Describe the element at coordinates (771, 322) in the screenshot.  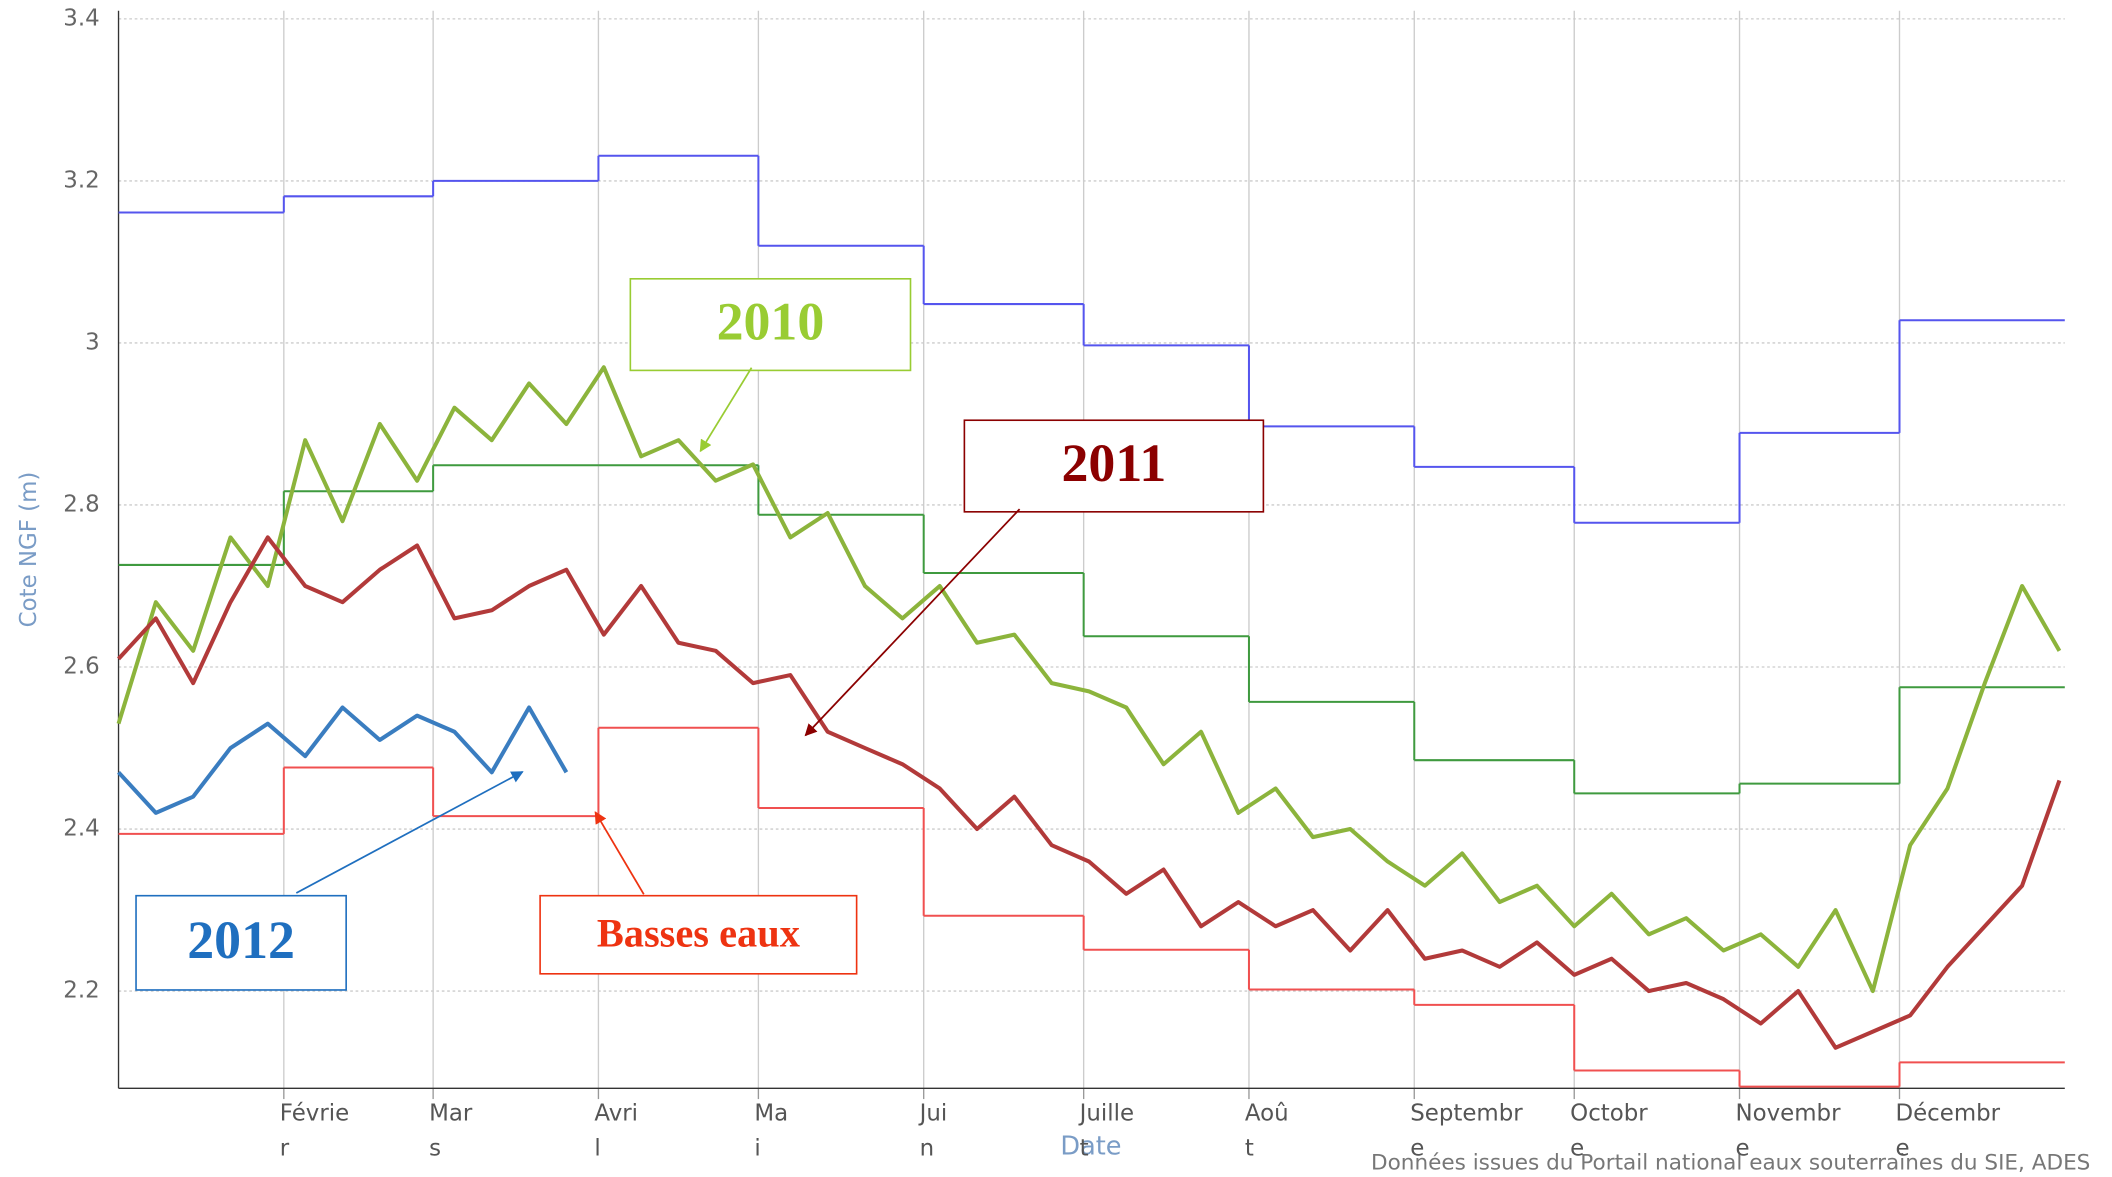
I see `annotation-text: 2010` at that location.